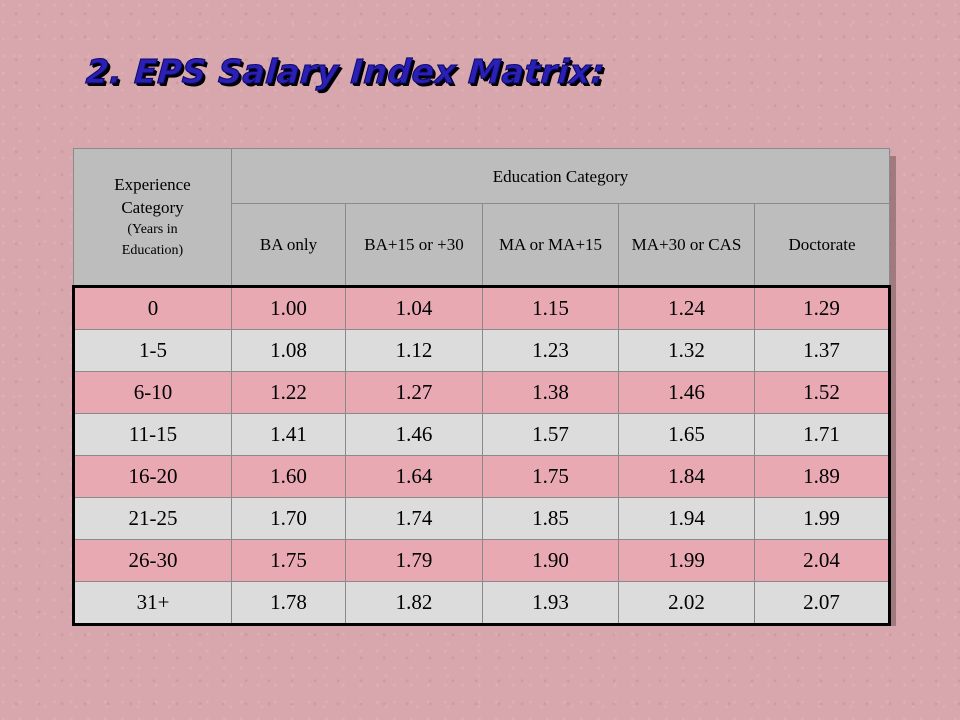  Describe the element at coordinates (414, 560) in the screenshot. I see `index-value-cell: 1.79` at that location.